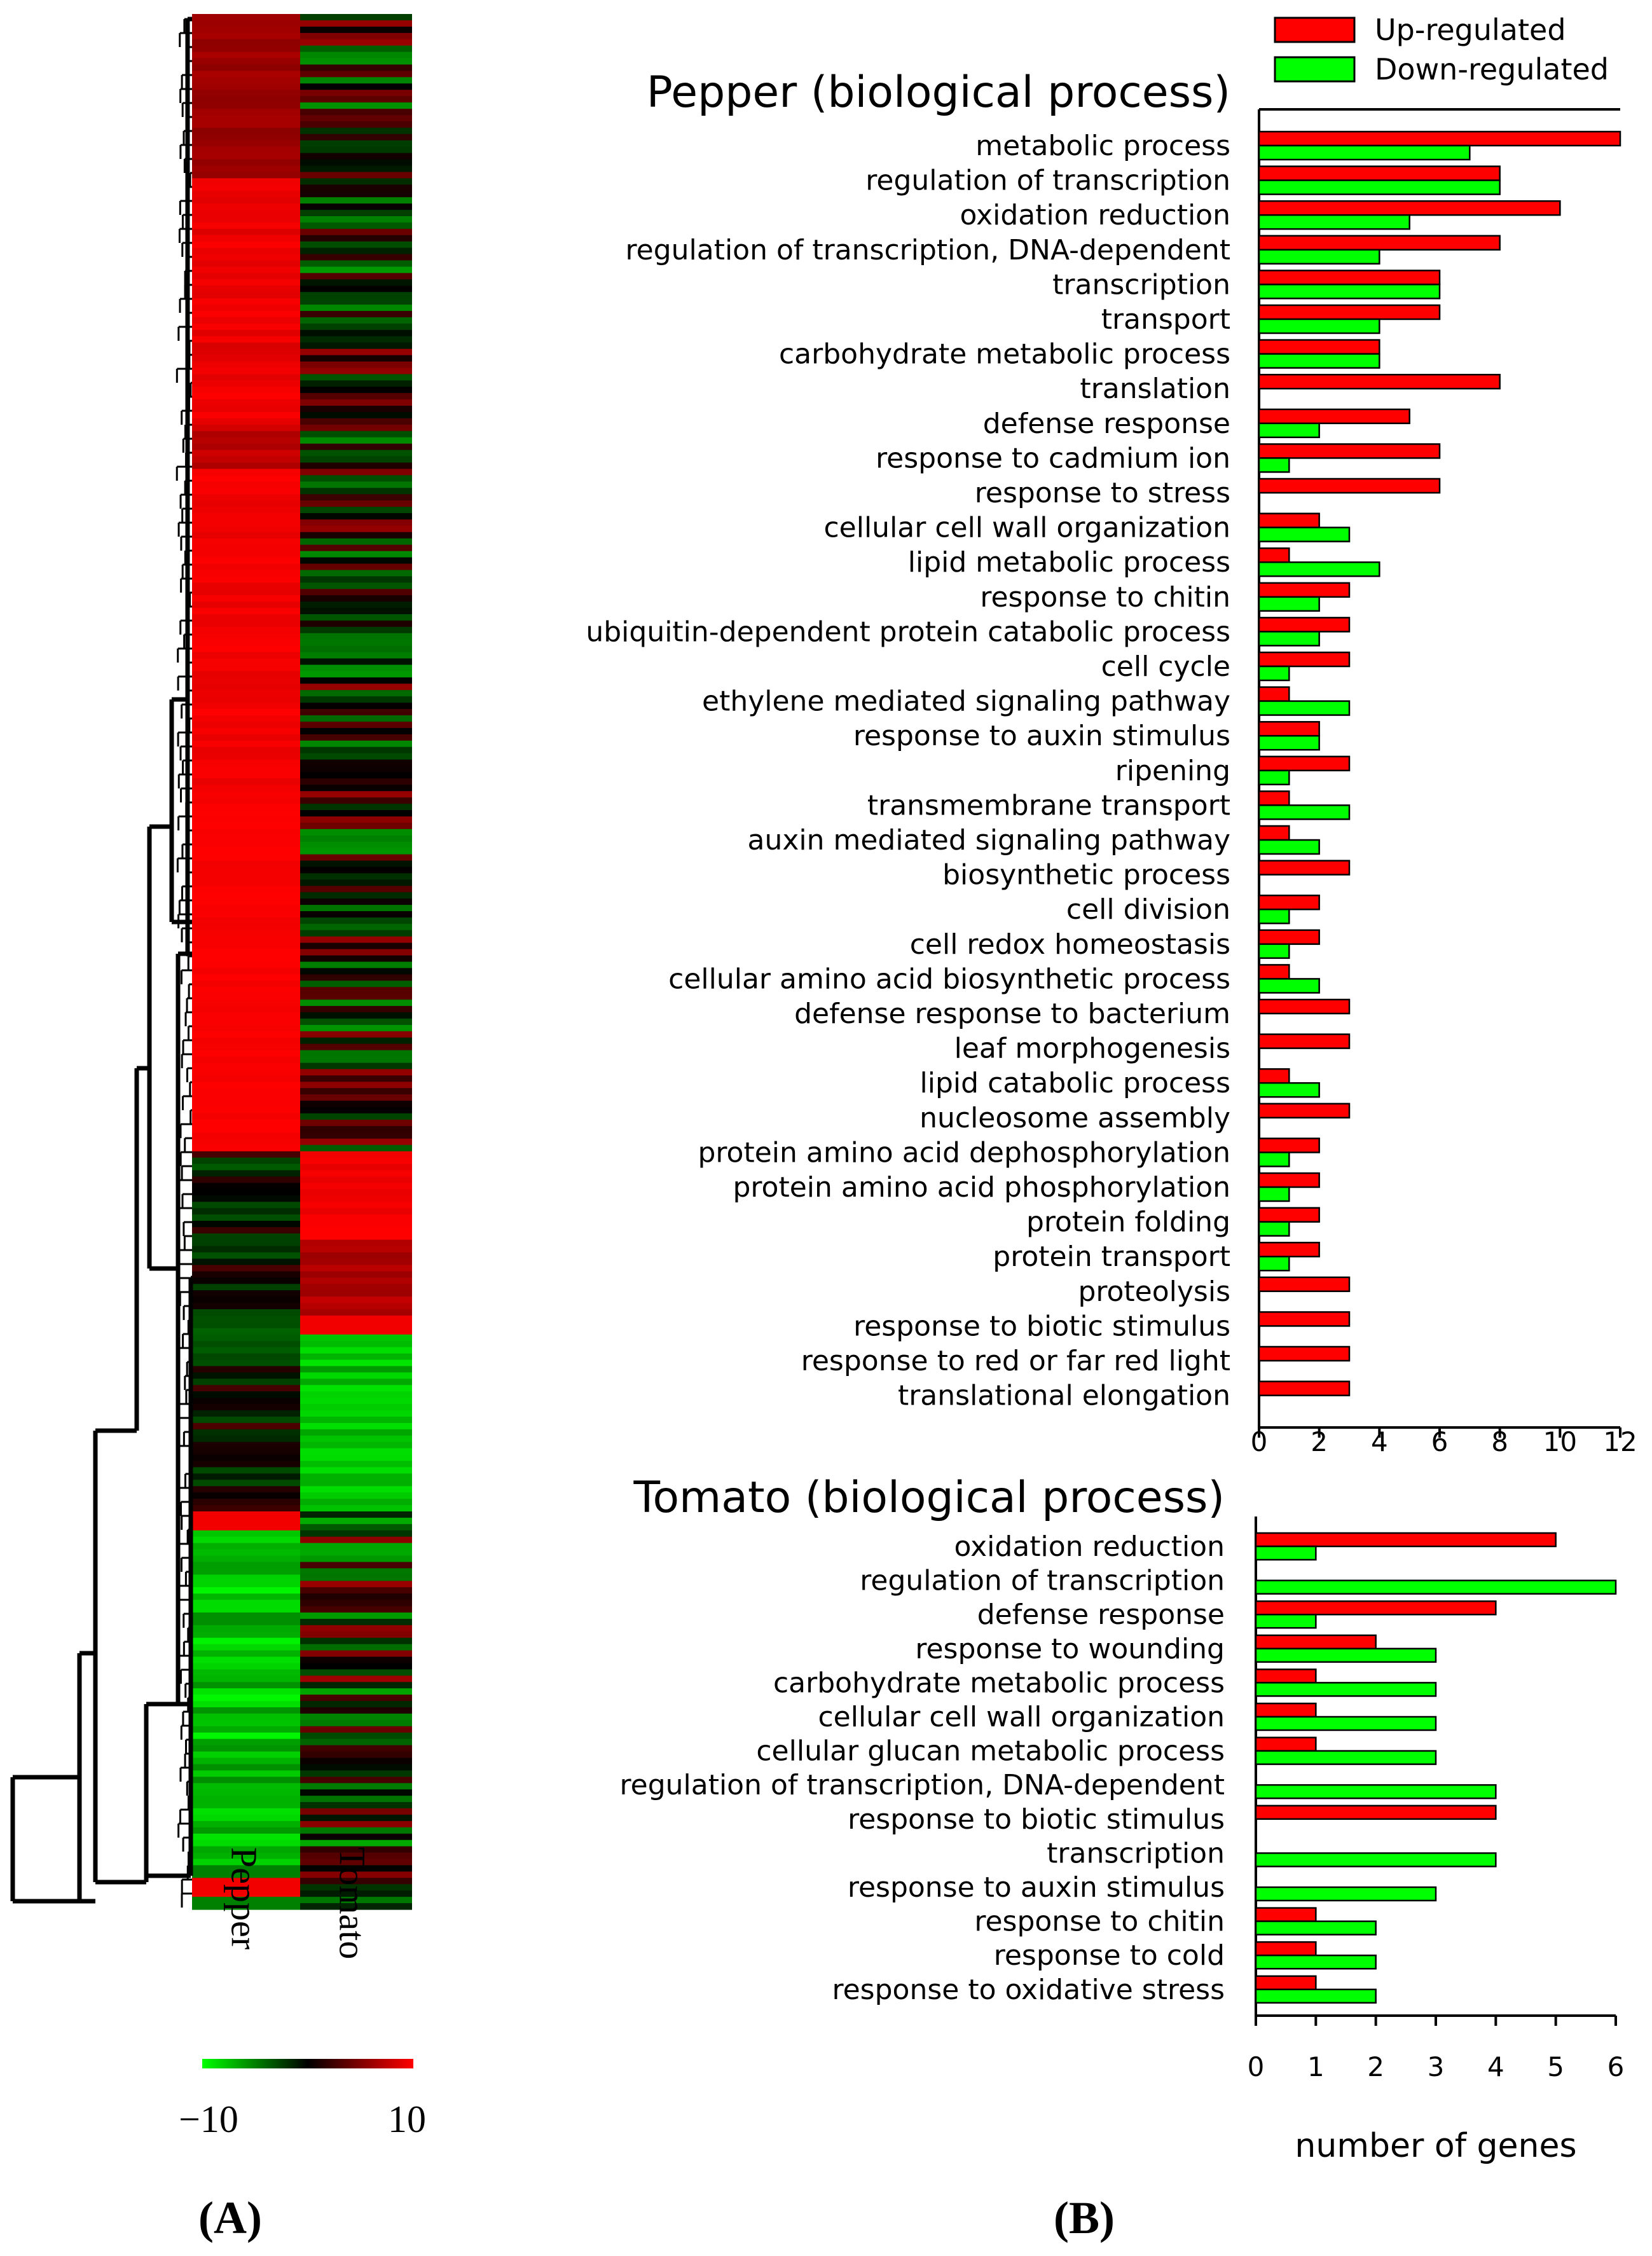  What do you see at coordinates (1048, 805) in the screenshot?
I see `category-label: transmembrane transport` at bounding box center [1048, 805].